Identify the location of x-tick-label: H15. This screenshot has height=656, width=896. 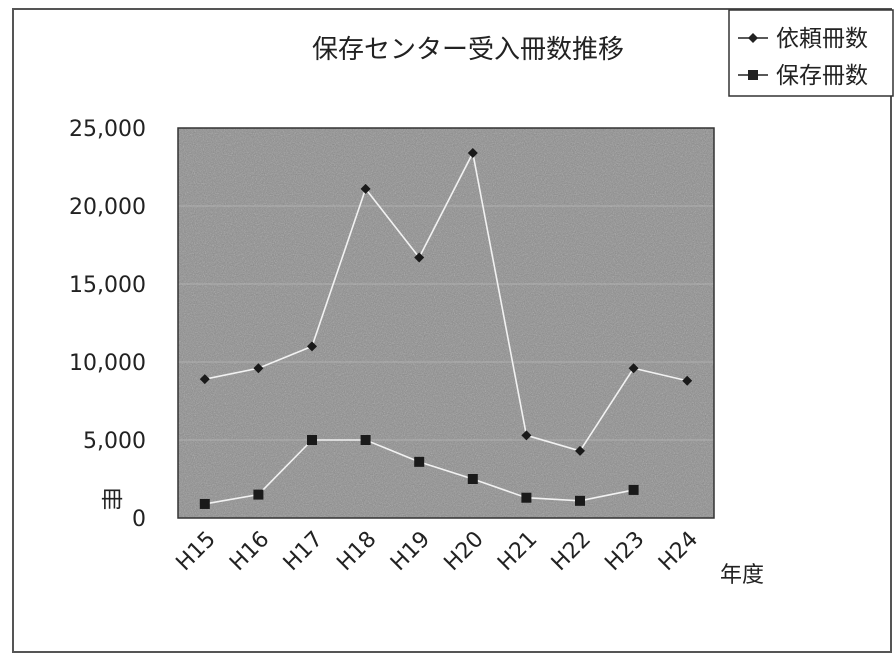
(196, 551).